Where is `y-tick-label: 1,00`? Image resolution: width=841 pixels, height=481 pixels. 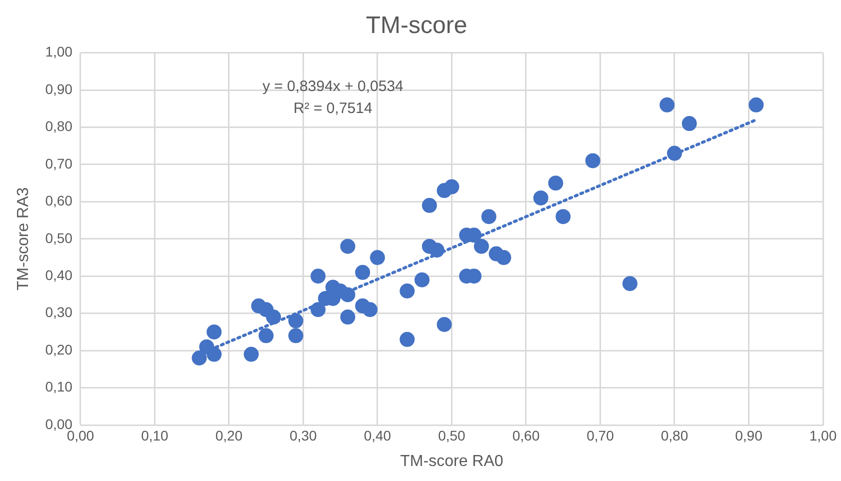
y-tick-label: 1,00 is located at coordinates (59, 52).